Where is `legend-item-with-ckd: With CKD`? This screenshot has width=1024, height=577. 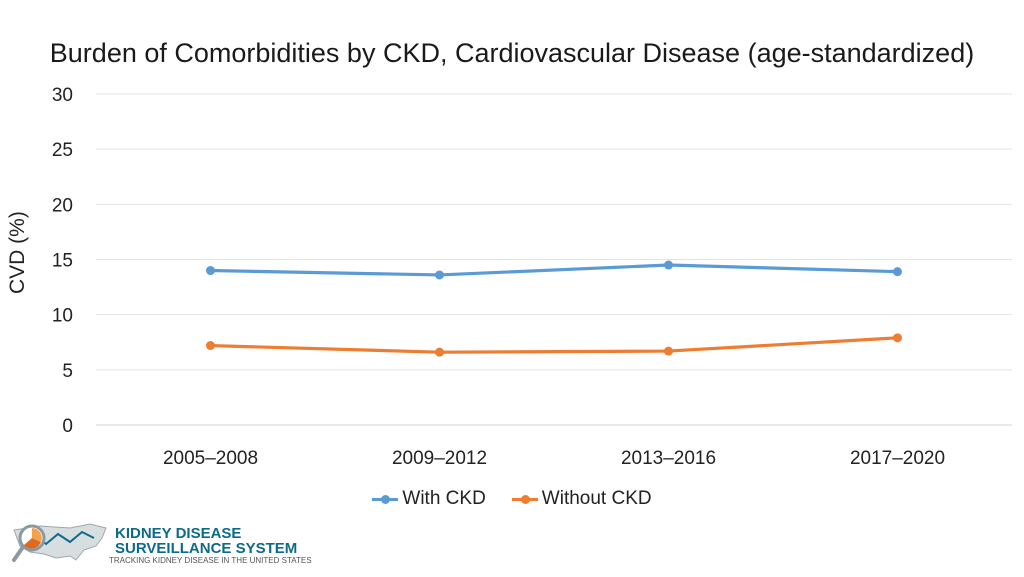
legend-item-with-ckd: With CKD is located at coordinates (429, 499).